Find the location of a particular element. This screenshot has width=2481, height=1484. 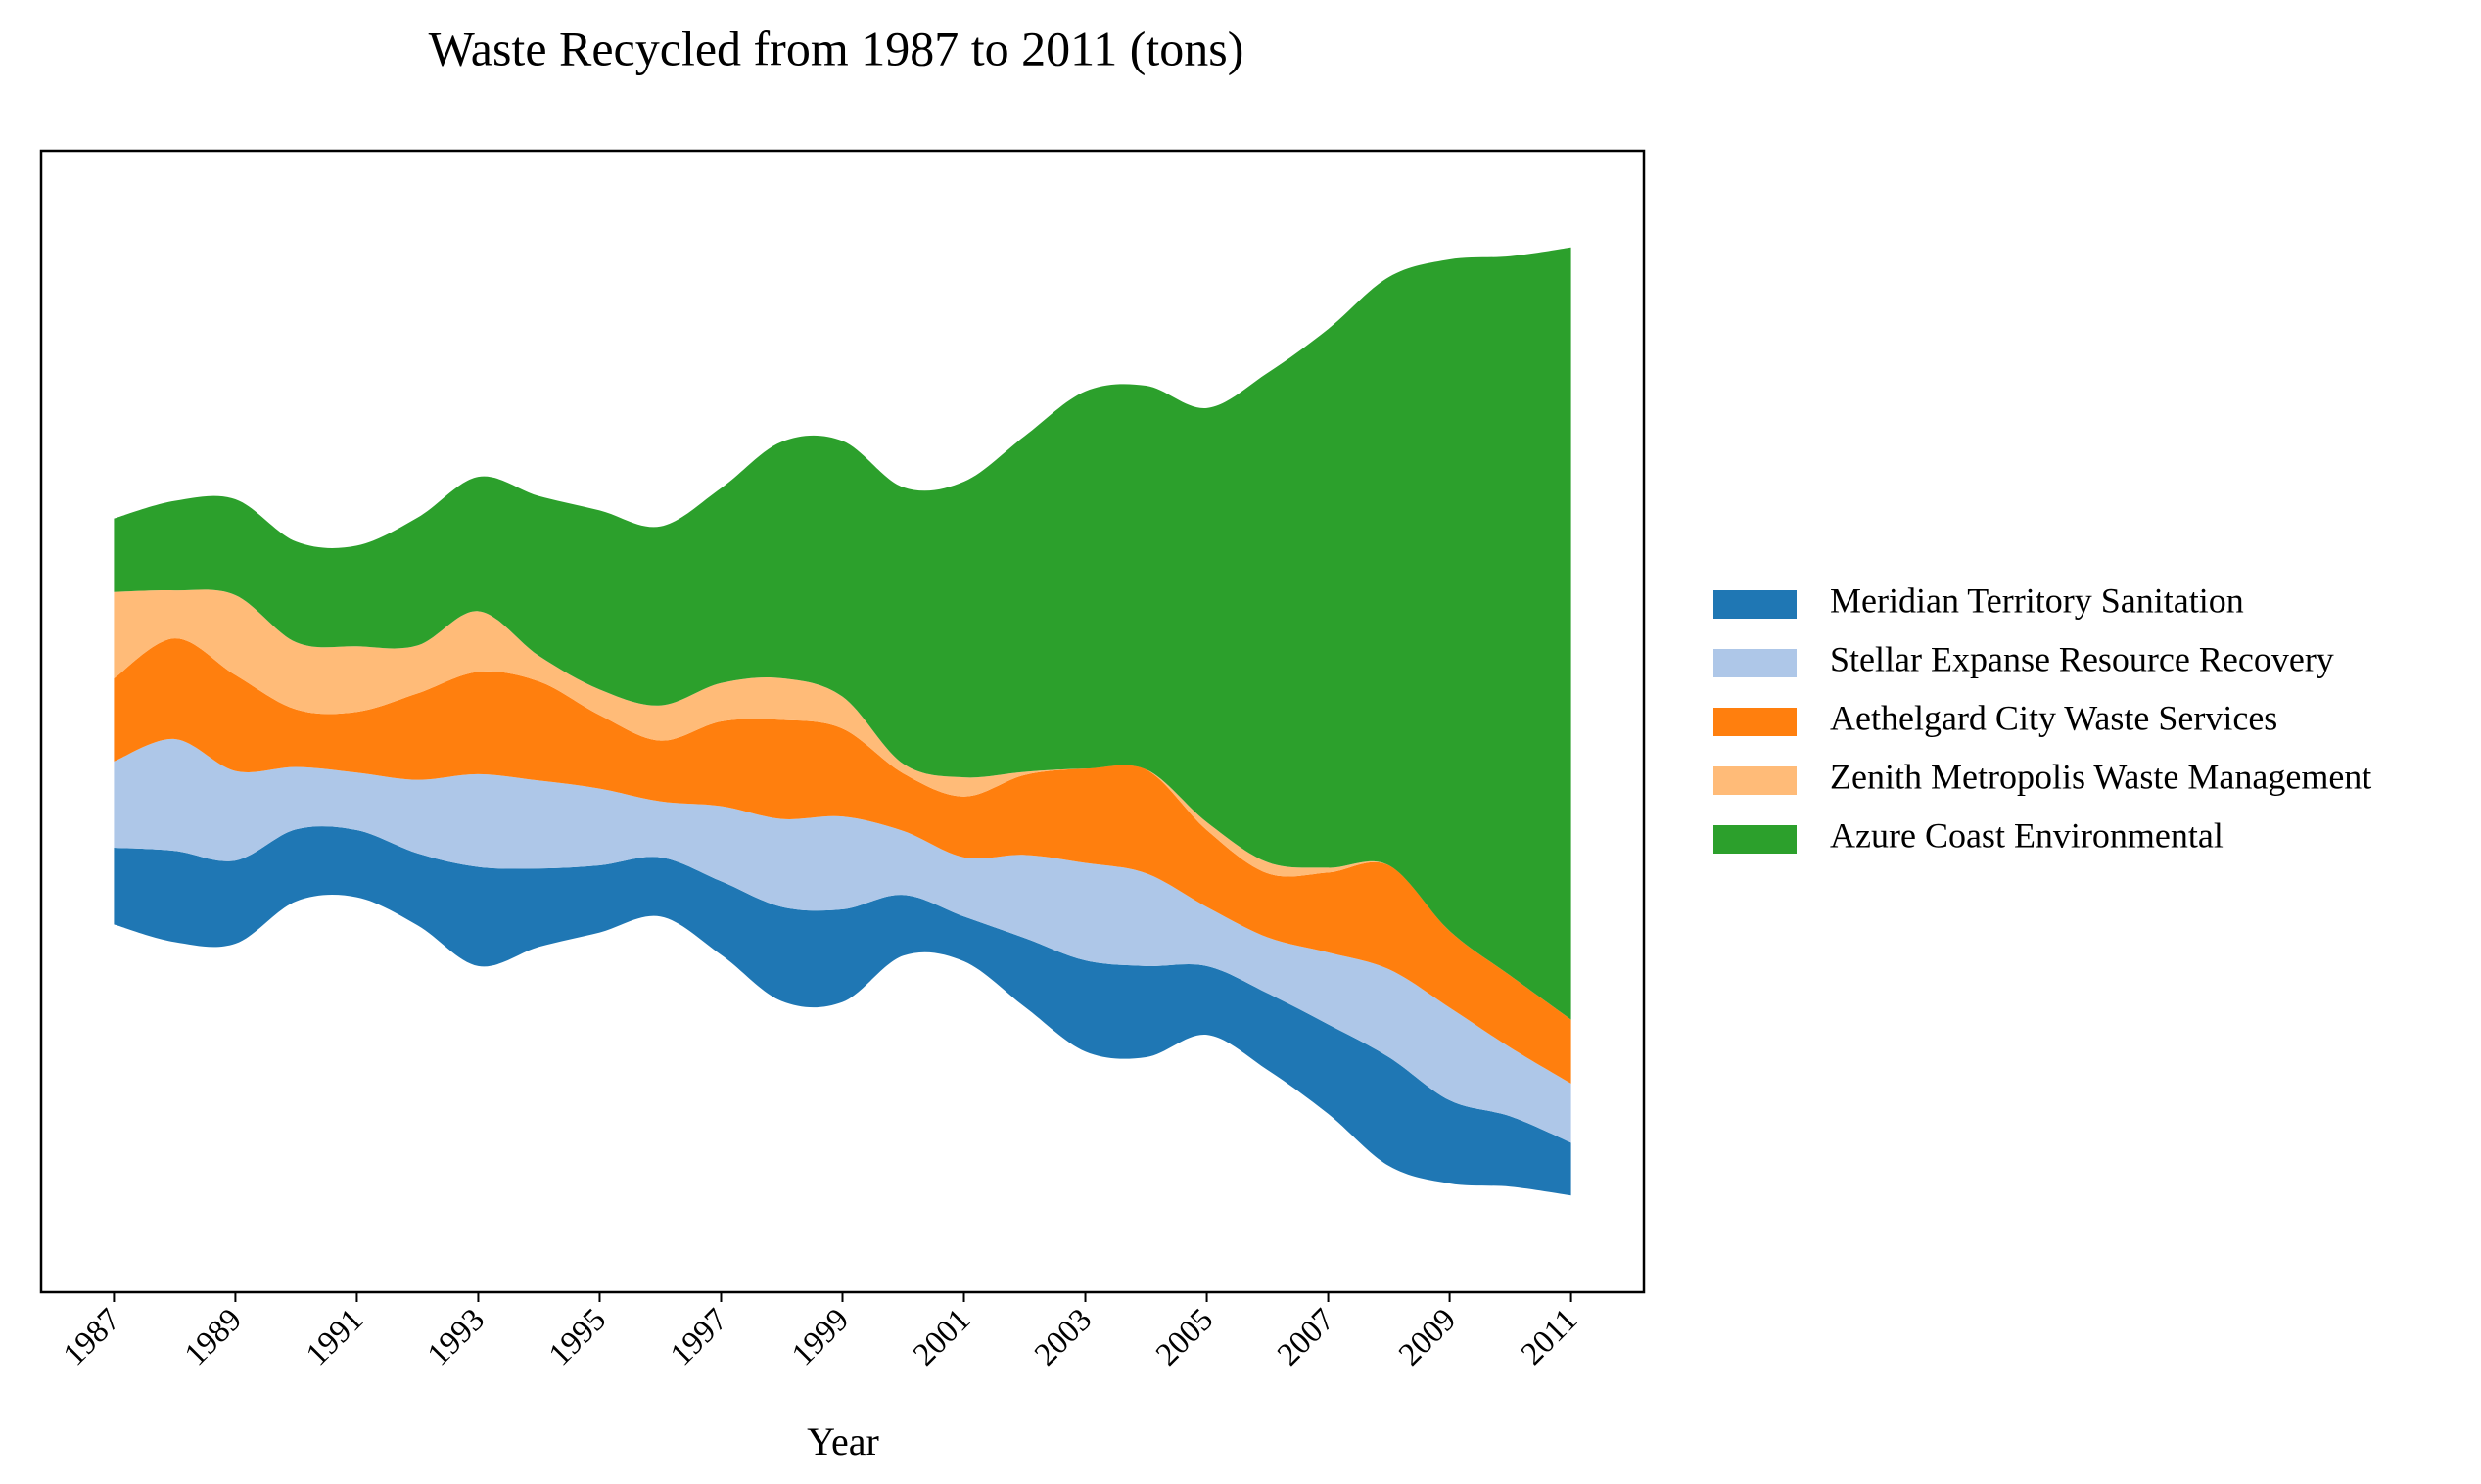

stream-layer is located at coordinates (843, 1011).